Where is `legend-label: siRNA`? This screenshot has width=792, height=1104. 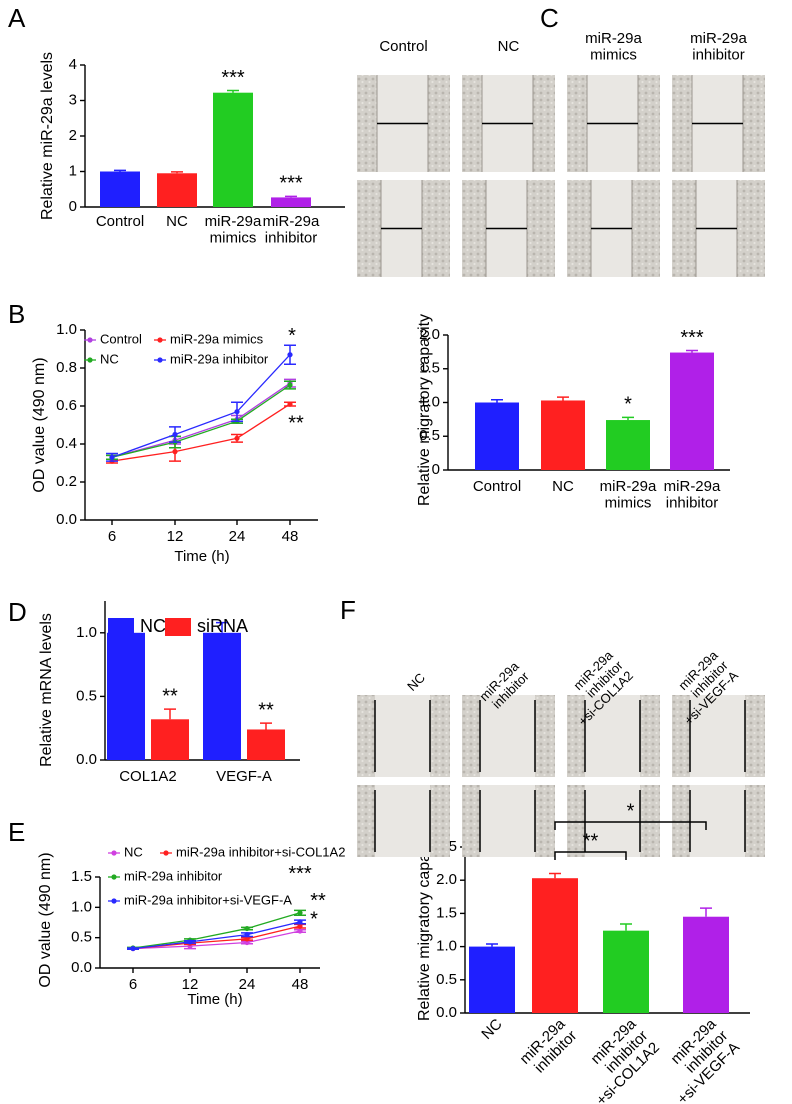 legend-label: siRNA is located at coordinates (222, 626).